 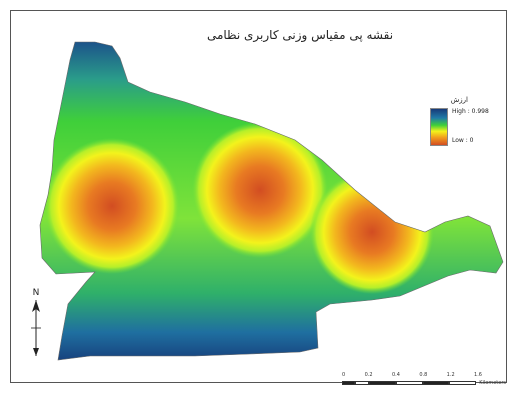 I want to click on north-arrow-icon, so click(x=36, y=328).